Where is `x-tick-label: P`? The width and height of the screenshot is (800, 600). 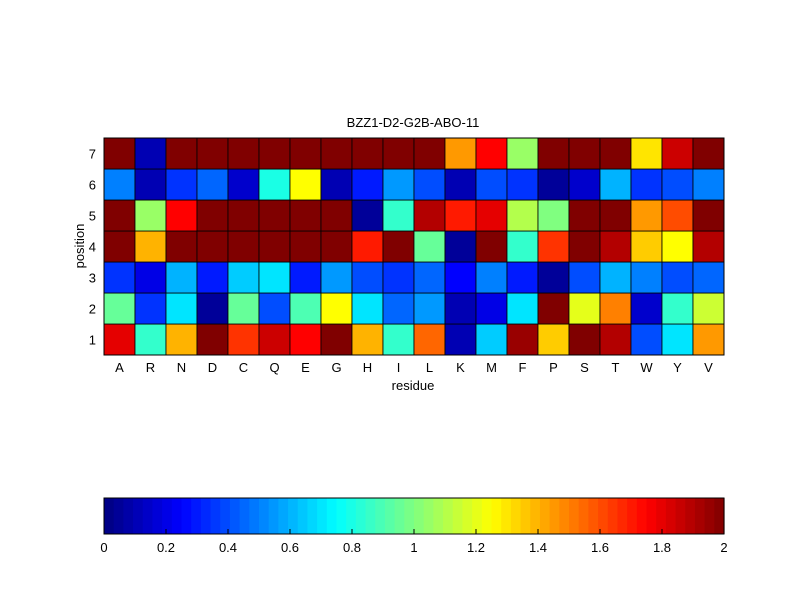 x-tick-label: P is located at coordinates (553, 367).